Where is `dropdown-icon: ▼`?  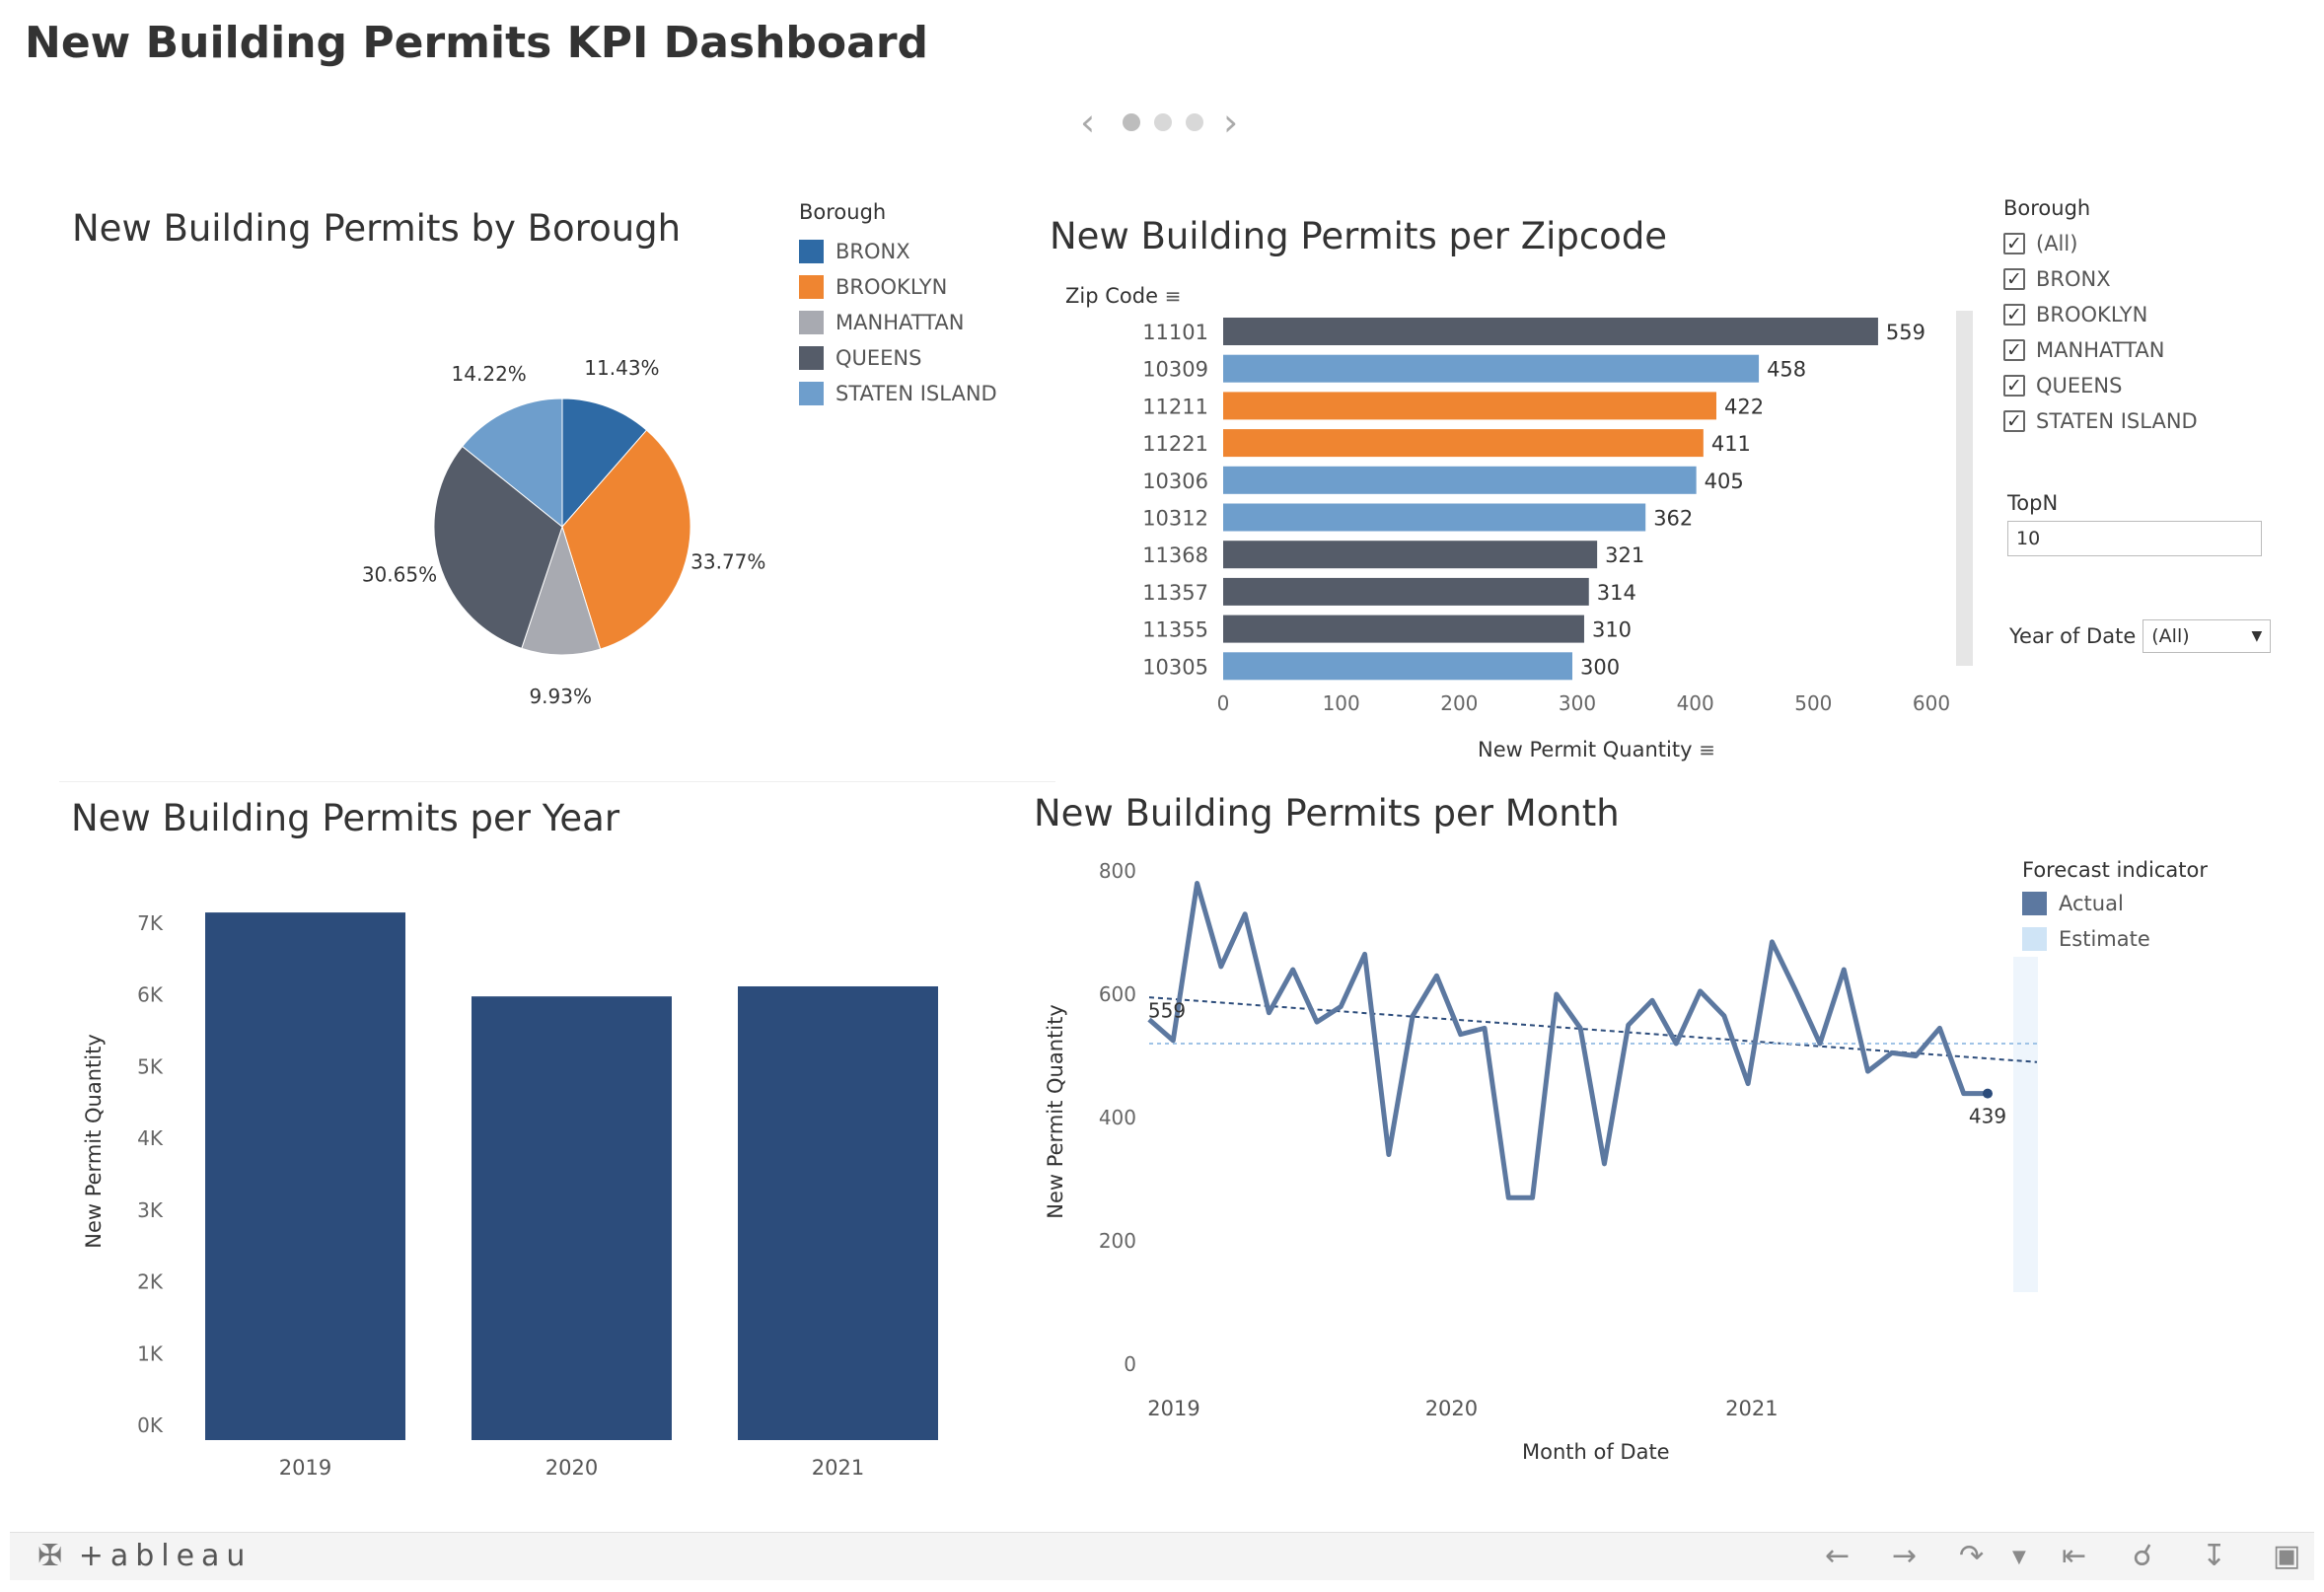 dropdown-icon: ▼ is located at coordinates (2019, 1557).